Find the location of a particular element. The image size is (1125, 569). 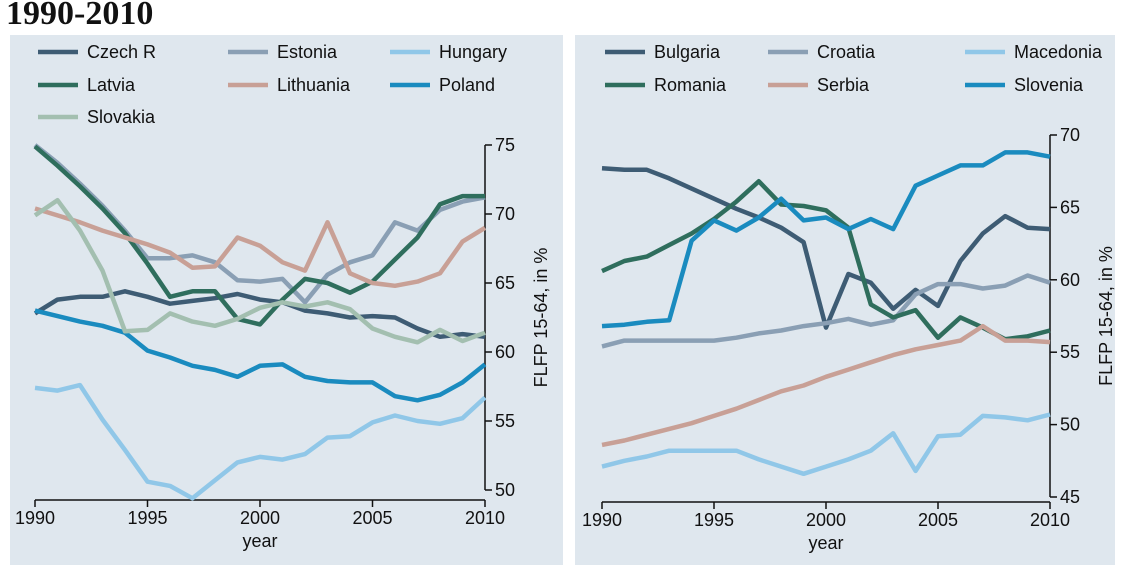

legend-label: Czech R is located at coordinates (121, 52).